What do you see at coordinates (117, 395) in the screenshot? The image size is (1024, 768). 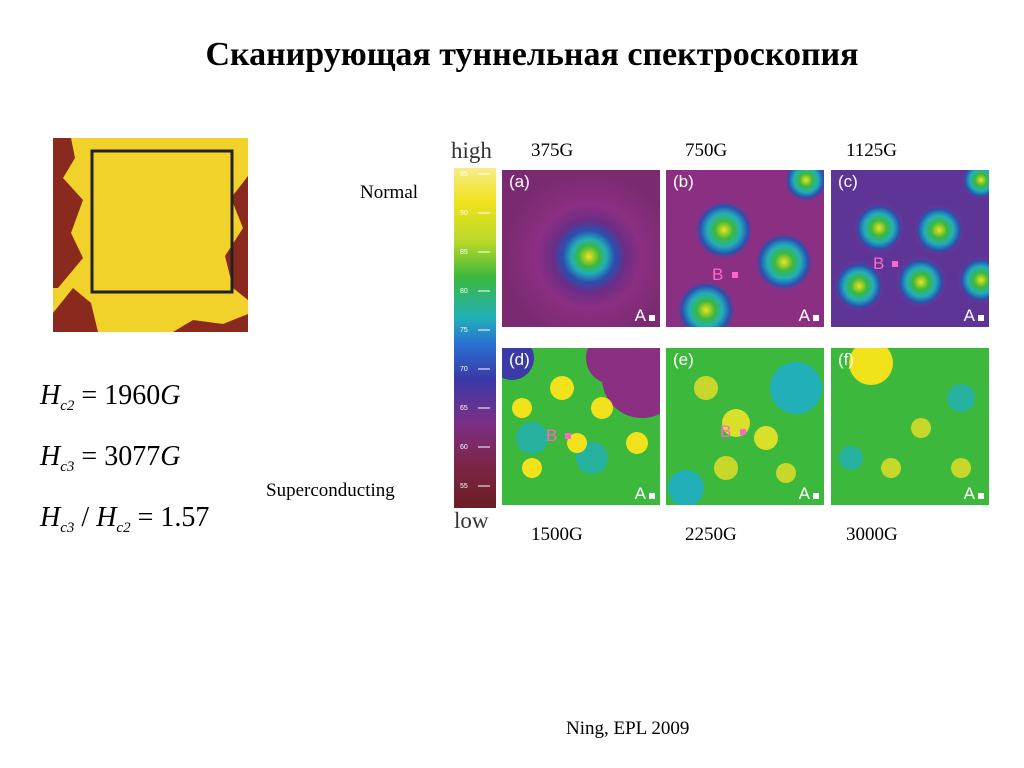 I see `formula-value: = 1960` at bounding box center [117, 395].